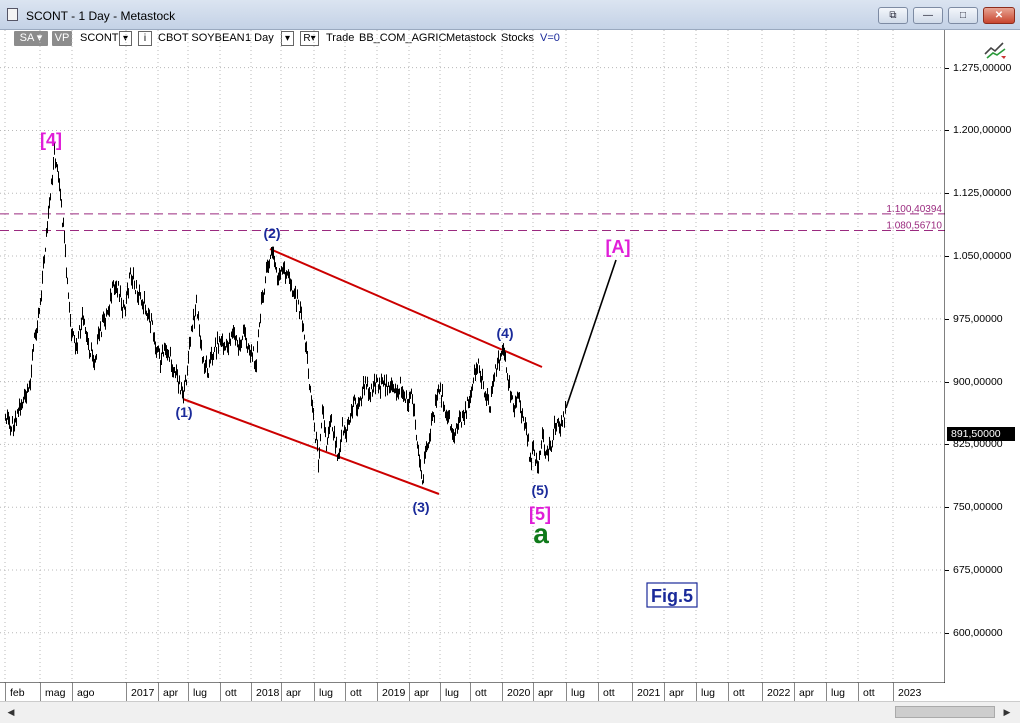 Image resolution: width=1020 pixels, height=723 pixels. What do you see at coordinates (541, 533) in the screenshot?
I see `wave-a-label: a` at bounding box center [541, 533].